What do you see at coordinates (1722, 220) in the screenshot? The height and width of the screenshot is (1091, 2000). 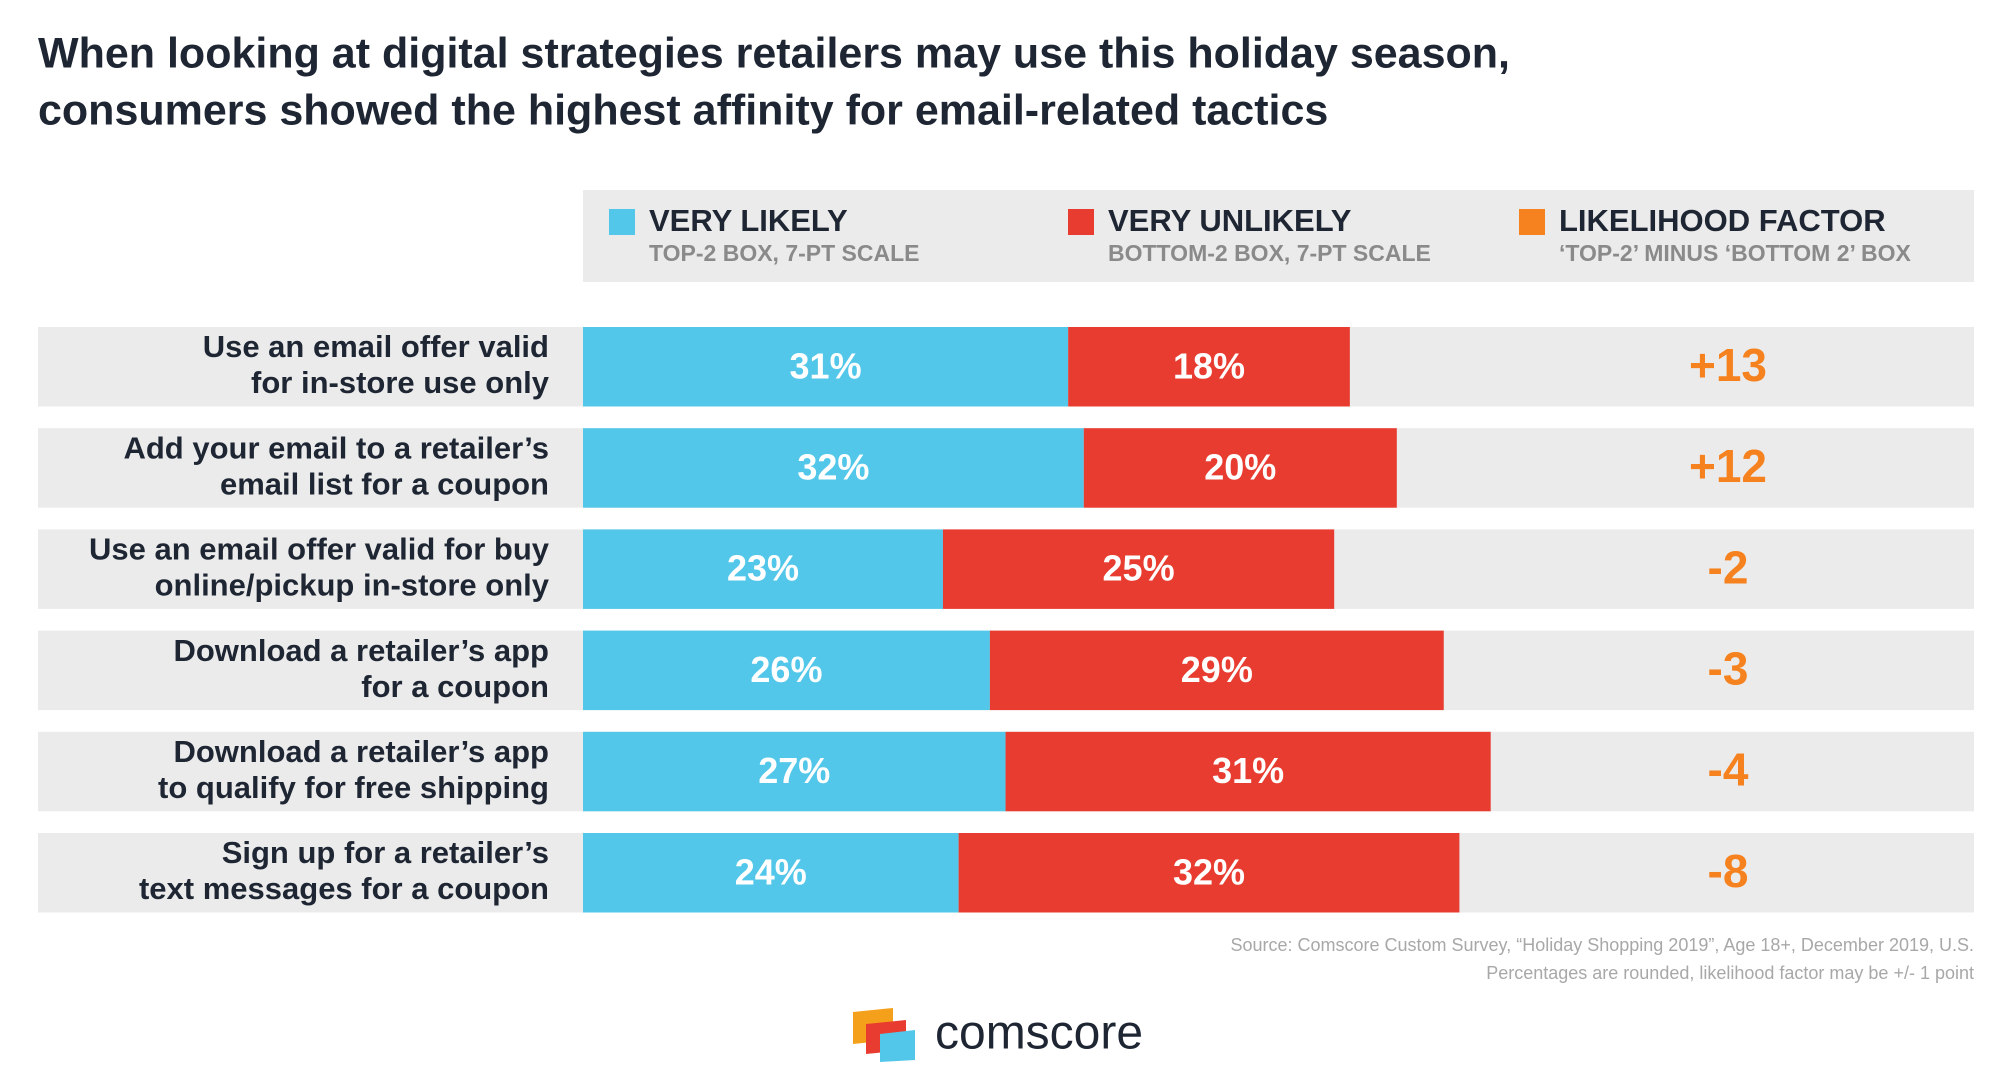 I see `legend-label: LIKELIHOOD FACTOR` at bounding box center [1722, 220].